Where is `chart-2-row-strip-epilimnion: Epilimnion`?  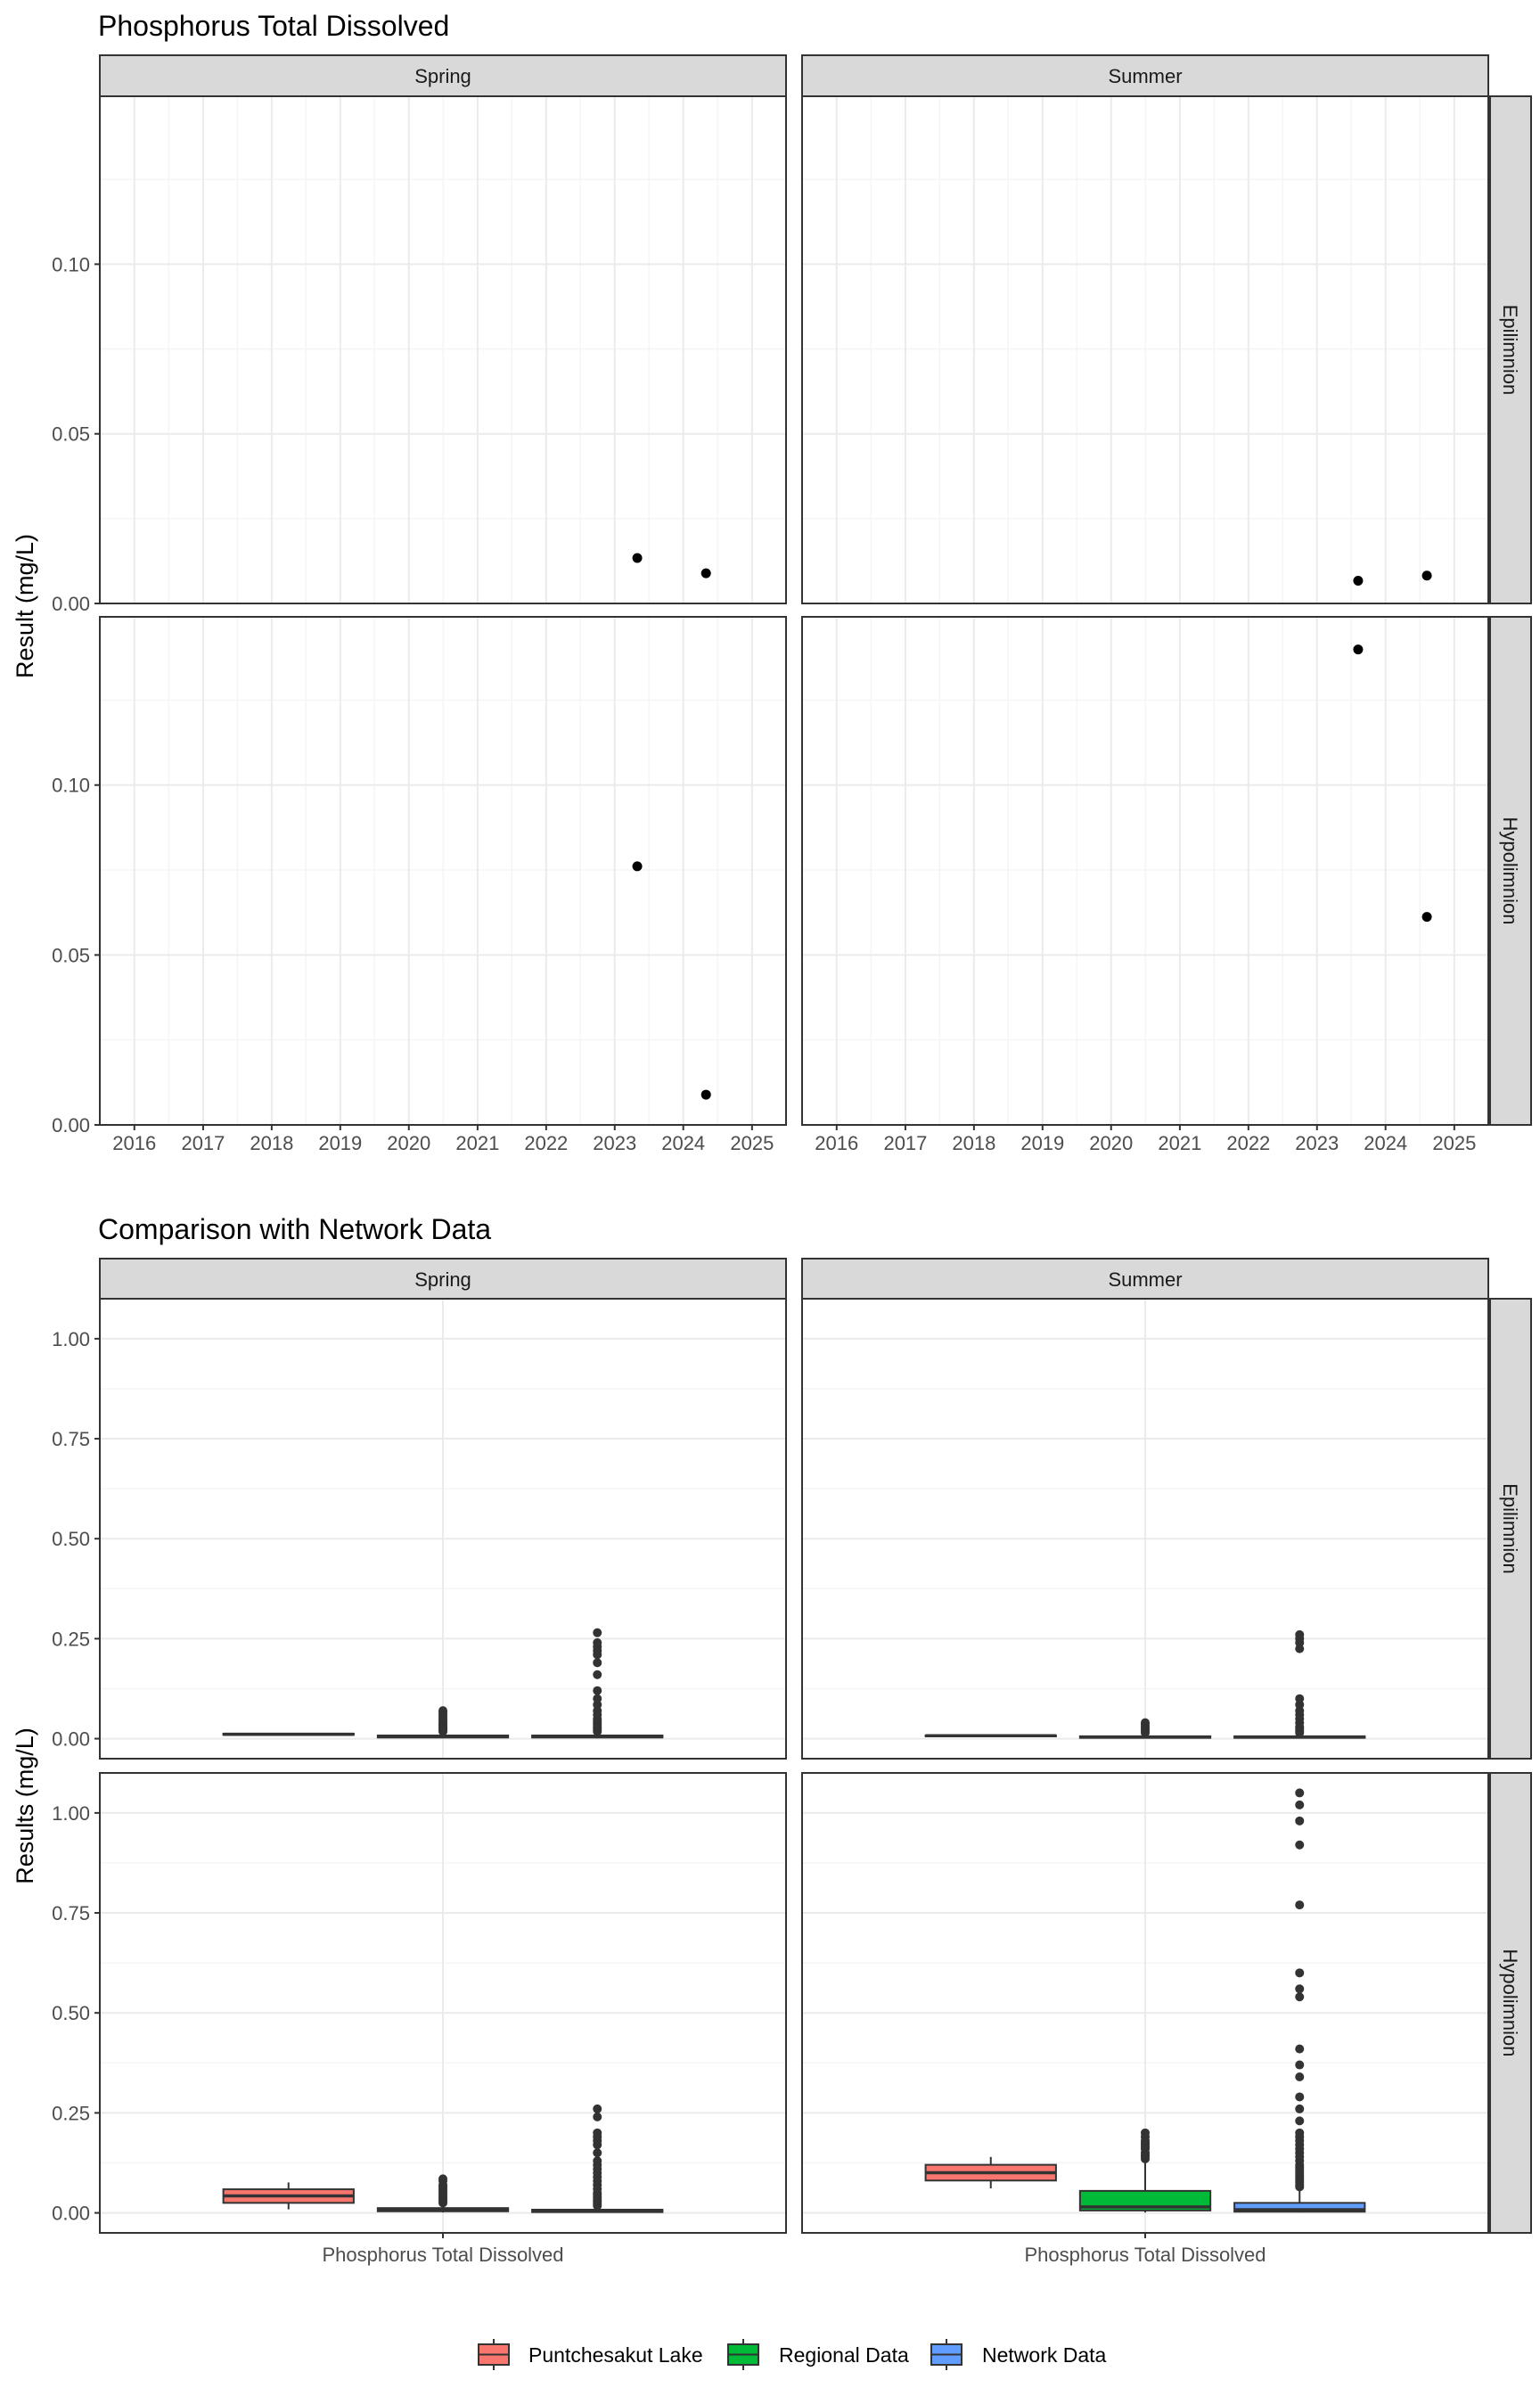
chart-2-row-strip-epilimnion: Epilimnion is located at coordinates (1510, 1529).